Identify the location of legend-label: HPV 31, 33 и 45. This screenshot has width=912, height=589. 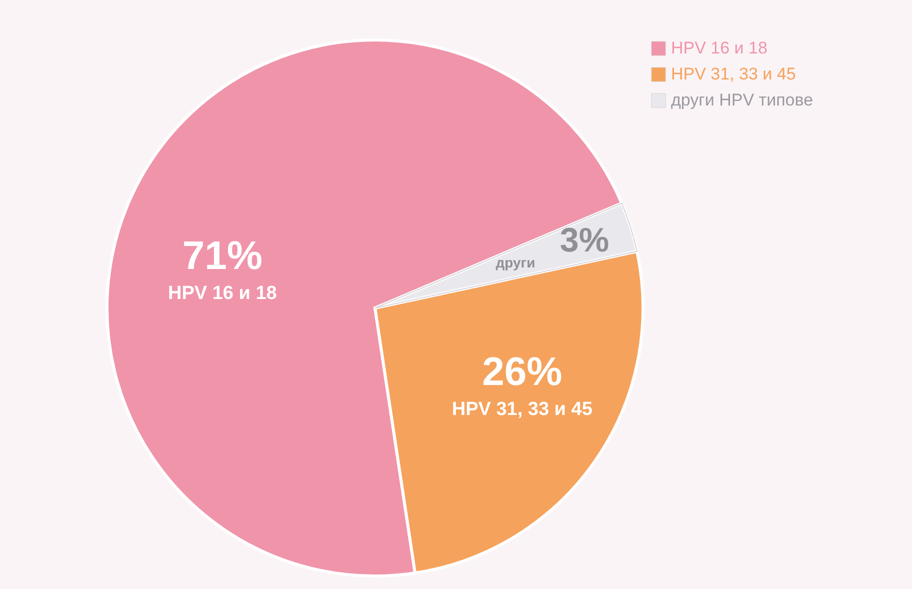
(733, 74).